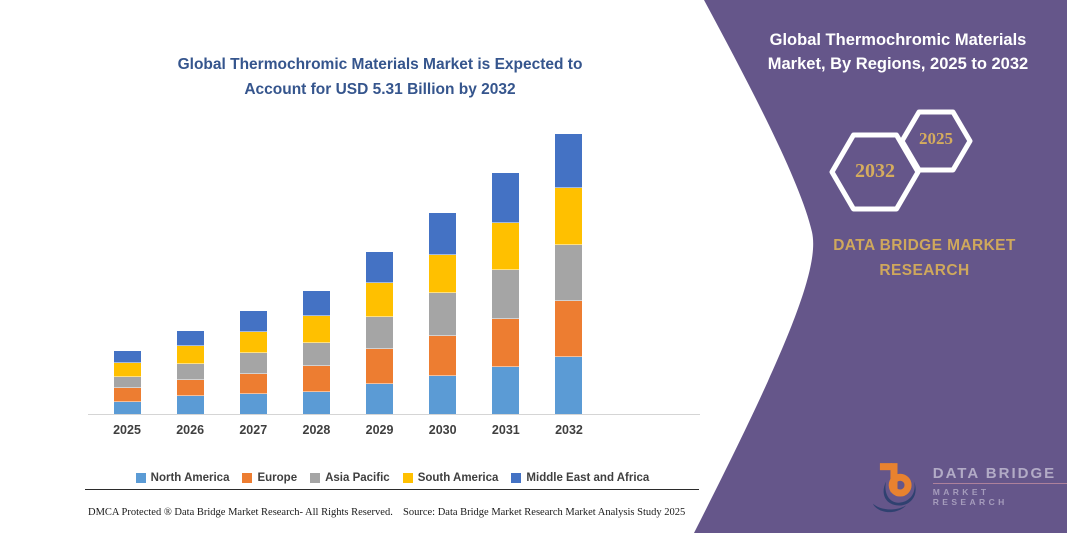 This screenshot has height=533, width=1067. What do you see at coordinates (277, 478) in the screenshot?
I see `legend-label: Europe` at bounding box center [277, 478].